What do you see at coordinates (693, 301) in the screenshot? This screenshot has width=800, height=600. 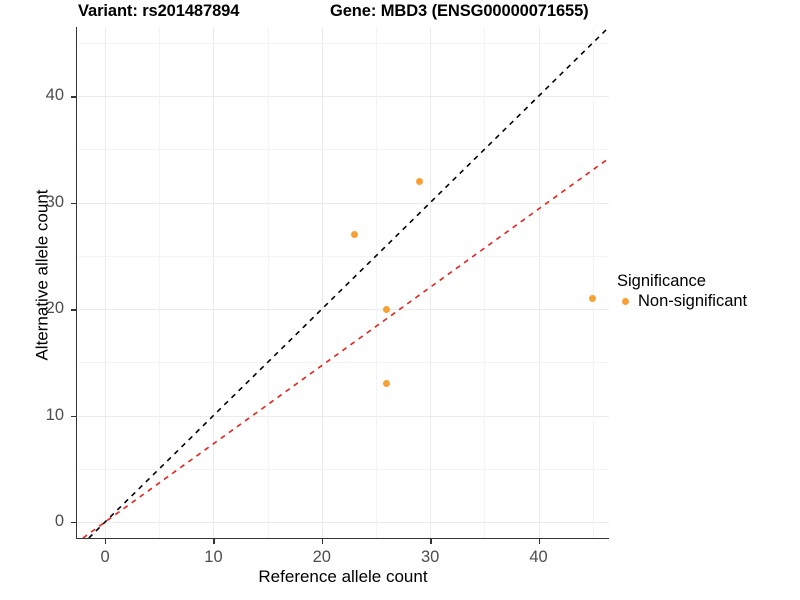 I see `legend-entry-label: Non-significant` at bounding box center [693, 301].